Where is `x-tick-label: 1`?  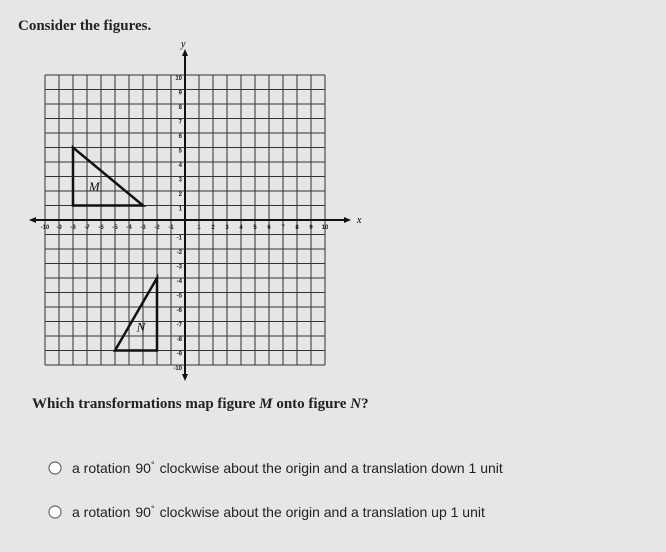 x-tick-label: 1 is located at coordinates (199, 228).